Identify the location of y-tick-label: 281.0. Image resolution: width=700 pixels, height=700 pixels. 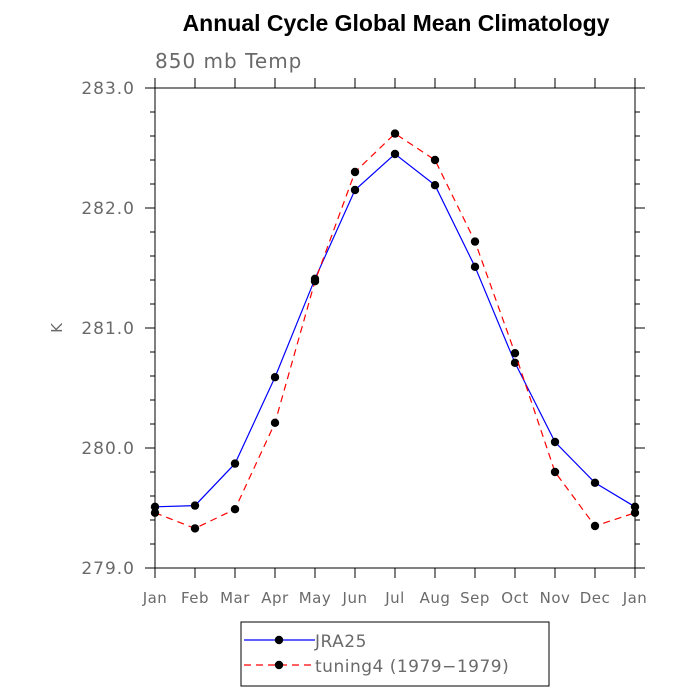
(108, 329).